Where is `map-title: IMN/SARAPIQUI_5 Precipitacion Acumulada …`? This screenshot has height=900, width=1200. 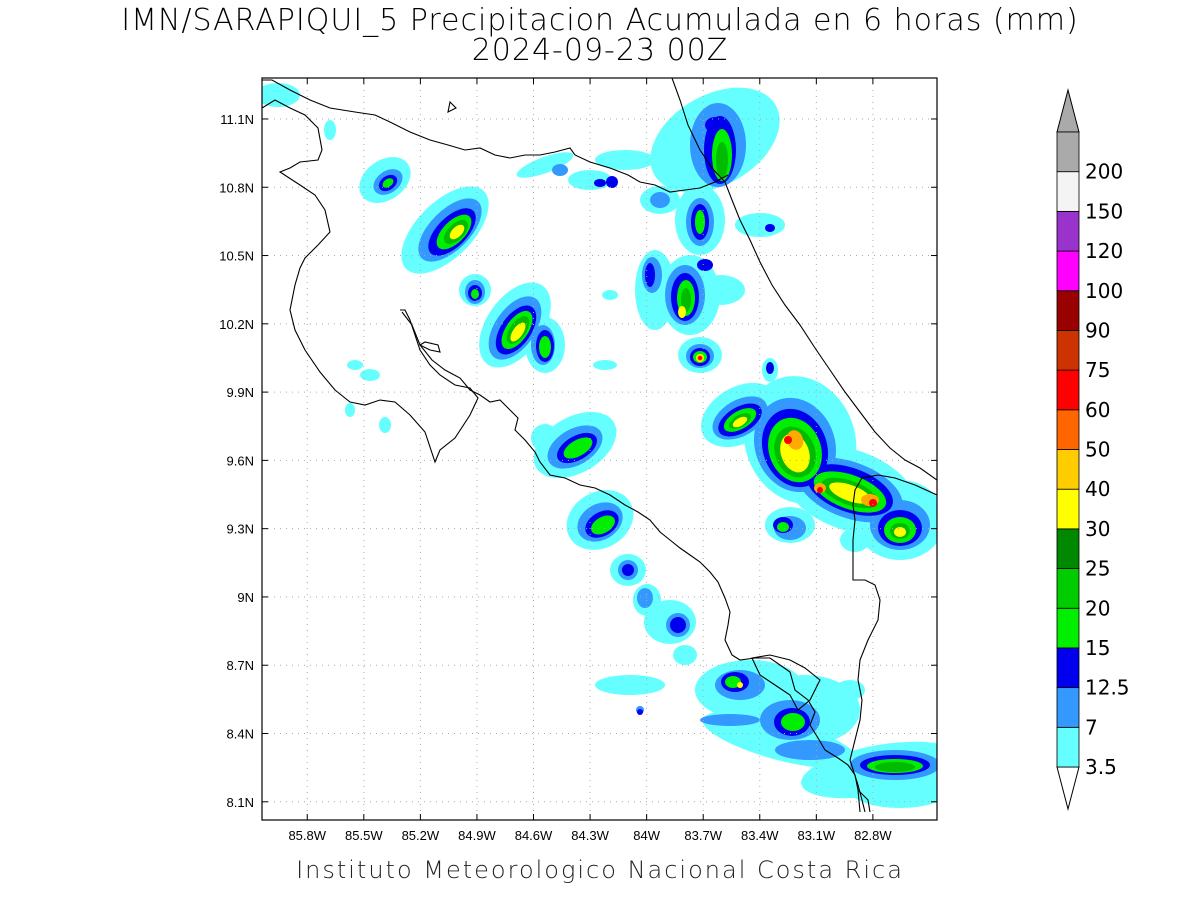
map-title: IMN/SARAPIQUI_5 Precipitacion Acumulada … is located at coordinates (600, 20).